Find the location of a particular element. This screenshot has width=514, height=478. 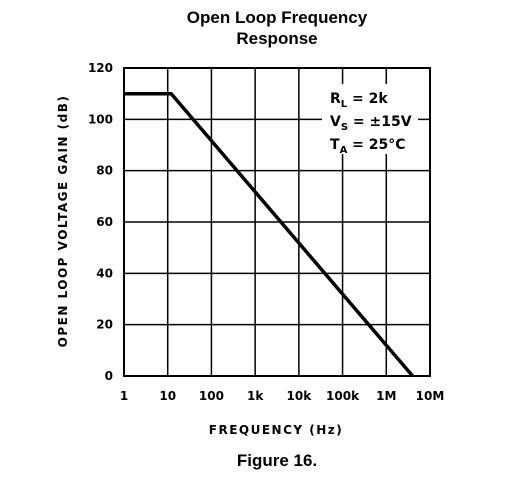

y-tick-labels: 0 20 40 60 80 100 120 is located at coordinates (100, 222).